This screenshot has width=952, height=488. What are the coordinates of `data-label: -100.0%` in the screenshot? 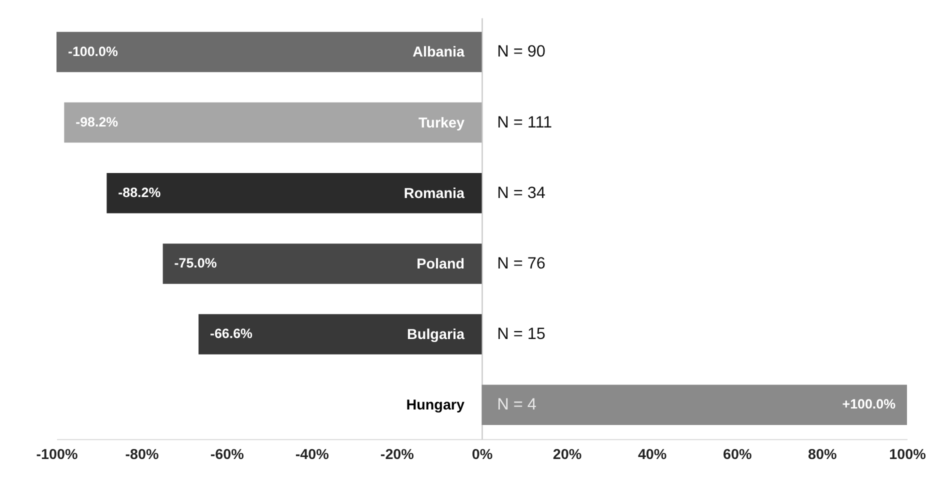 It's located at (93, 51).